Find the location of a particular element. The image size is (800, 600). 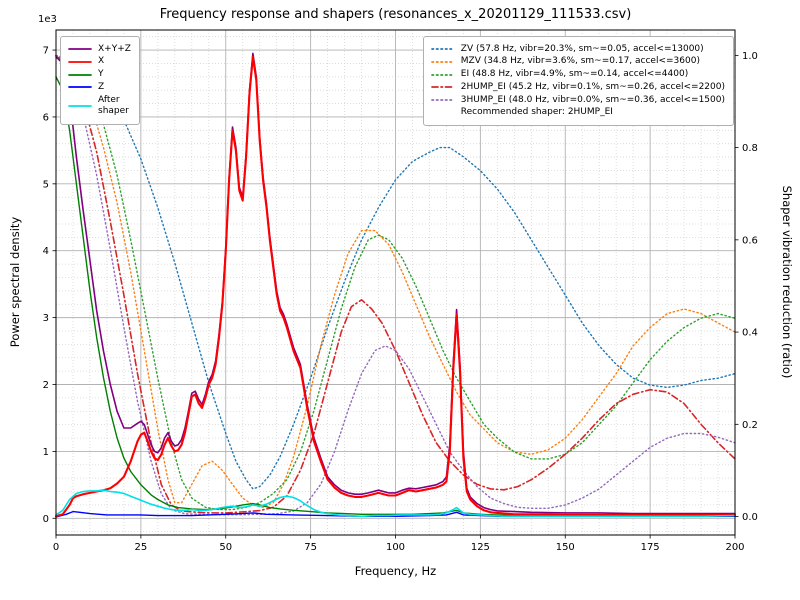

x-tick-label: 125 is located at coordinates (480, 547).